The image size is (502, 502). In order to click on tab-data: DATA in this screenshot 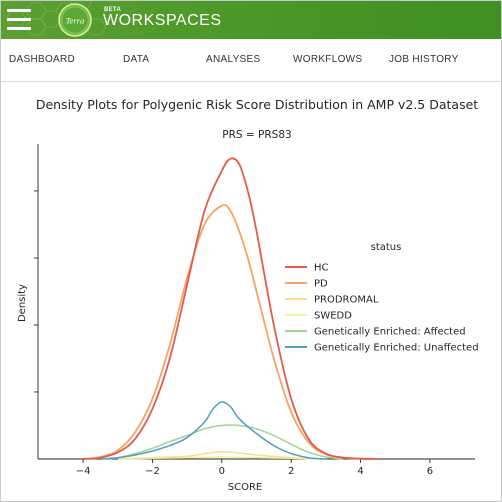, I will do `click(136, 59)`.